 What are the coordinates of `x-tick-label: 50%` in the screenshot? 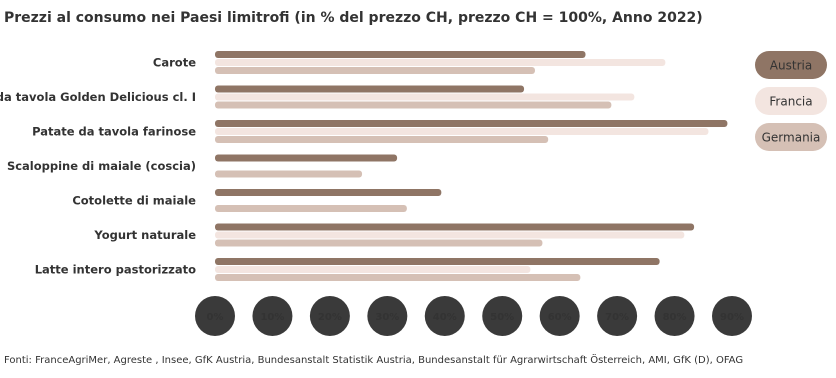 It's located at (502, 317).